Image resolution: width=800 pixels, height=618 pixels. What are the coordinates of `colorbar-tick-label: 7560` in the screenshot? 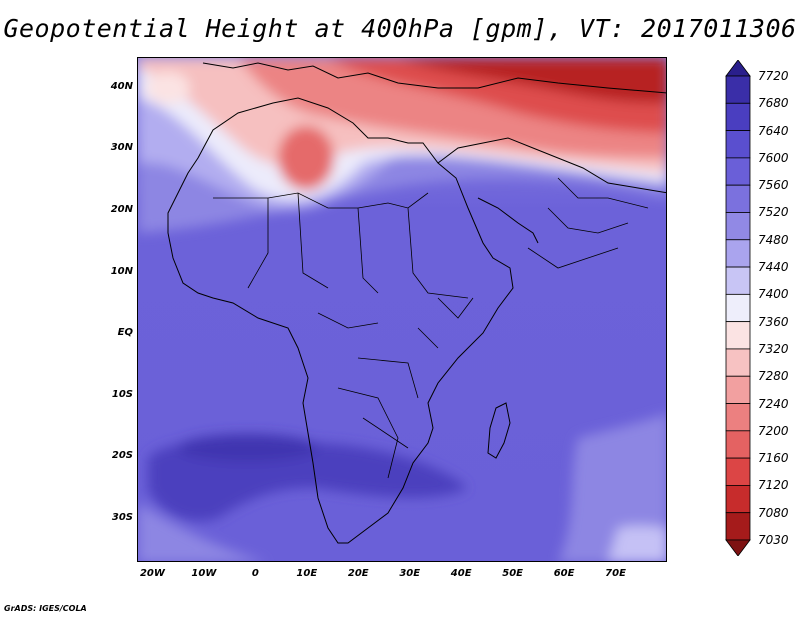 It's located at (773, 185).